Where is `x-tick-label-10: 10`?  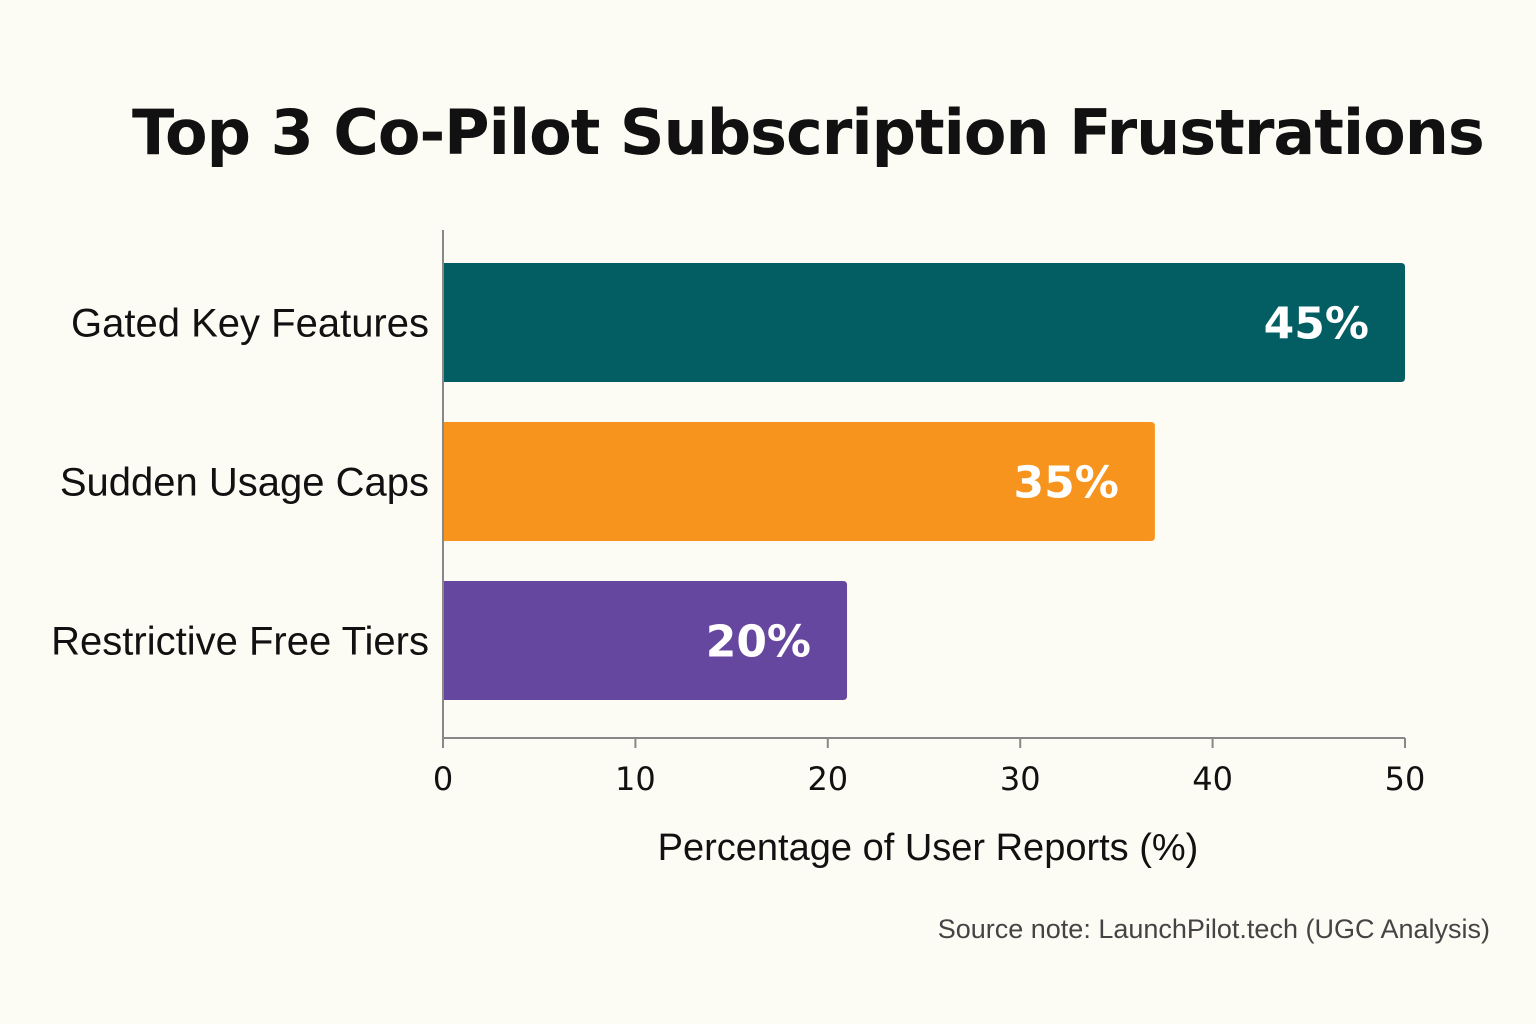
x-tick-label-10: 10 is located at coordinates (635, 779).